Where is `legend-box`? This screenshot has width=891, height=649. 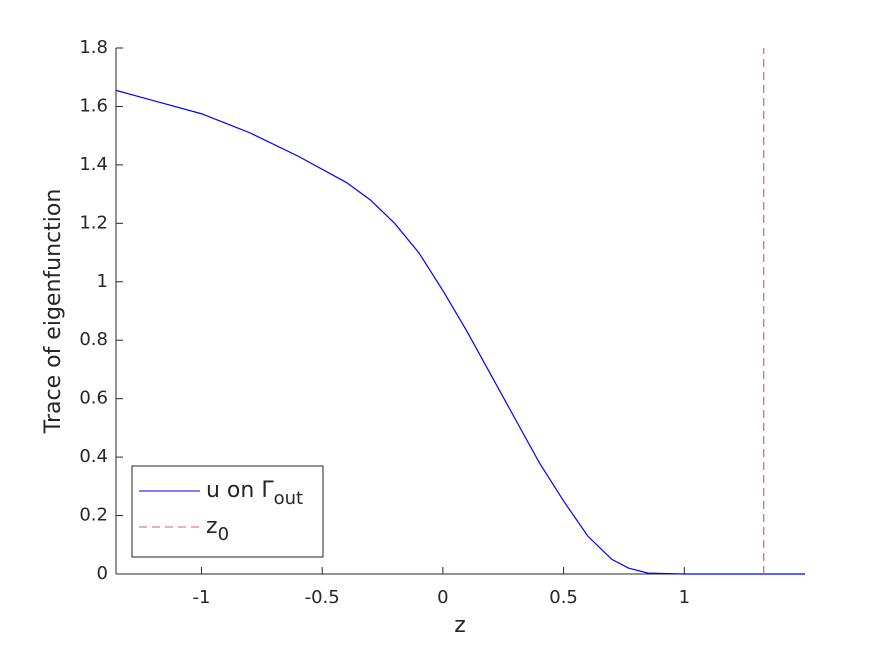 legend-box is located at coordinates (227, 511).